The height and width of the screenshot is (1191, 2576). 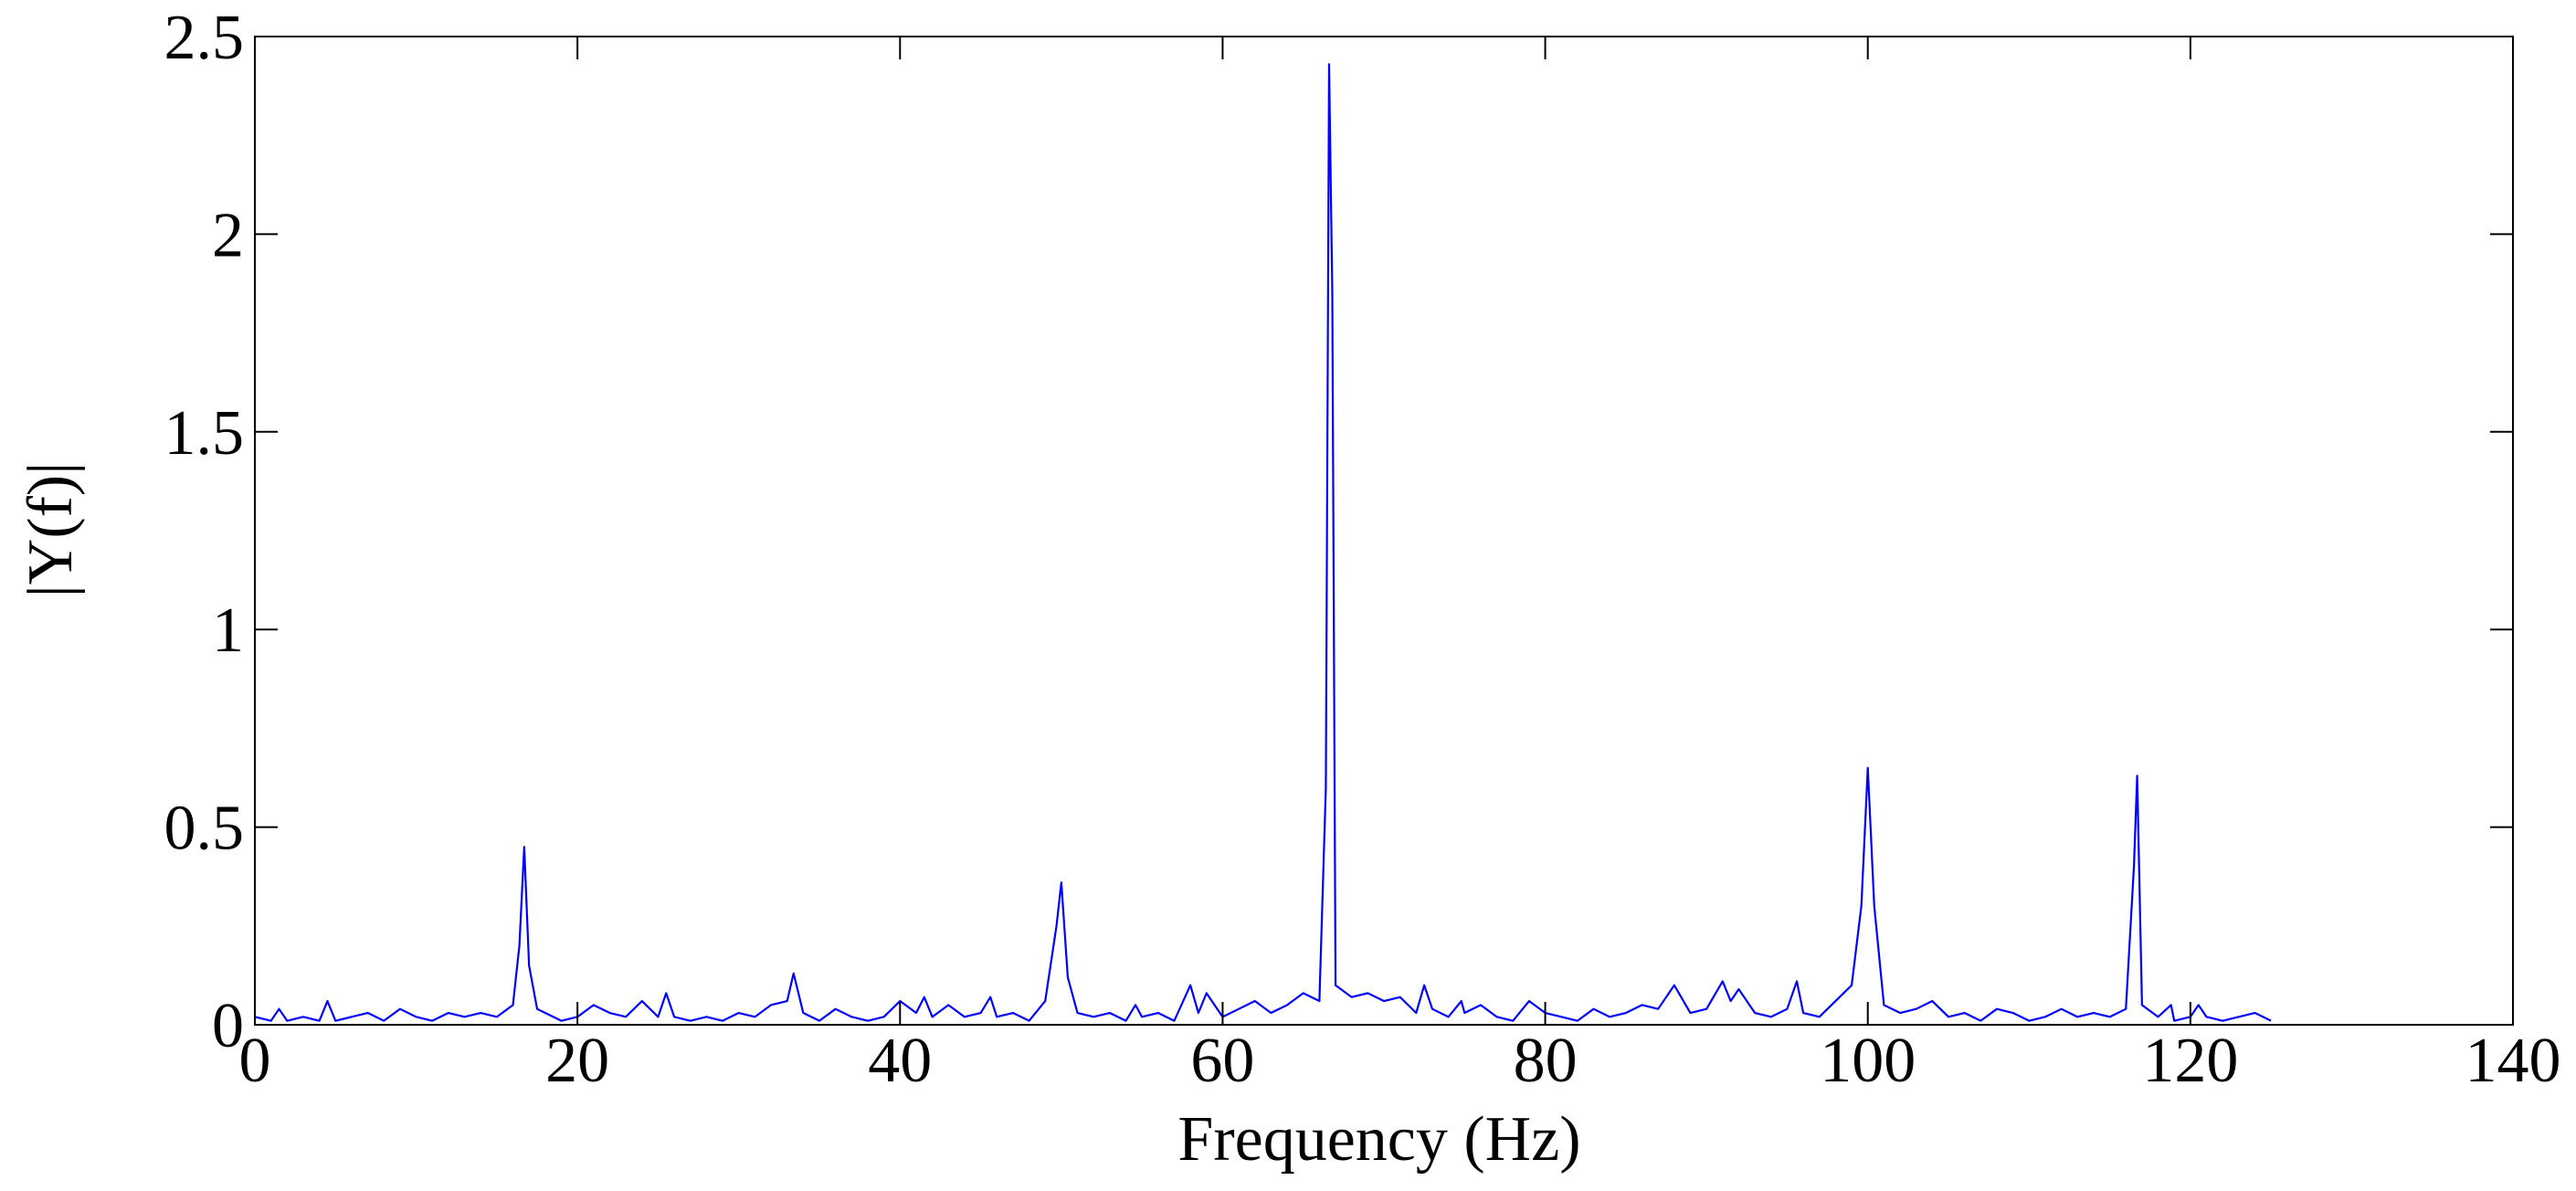 What do you see at coordinates (1546, 1061) in the screenshot?
I see `x-tick-label: 80` at bounding box center [1546, 1061].